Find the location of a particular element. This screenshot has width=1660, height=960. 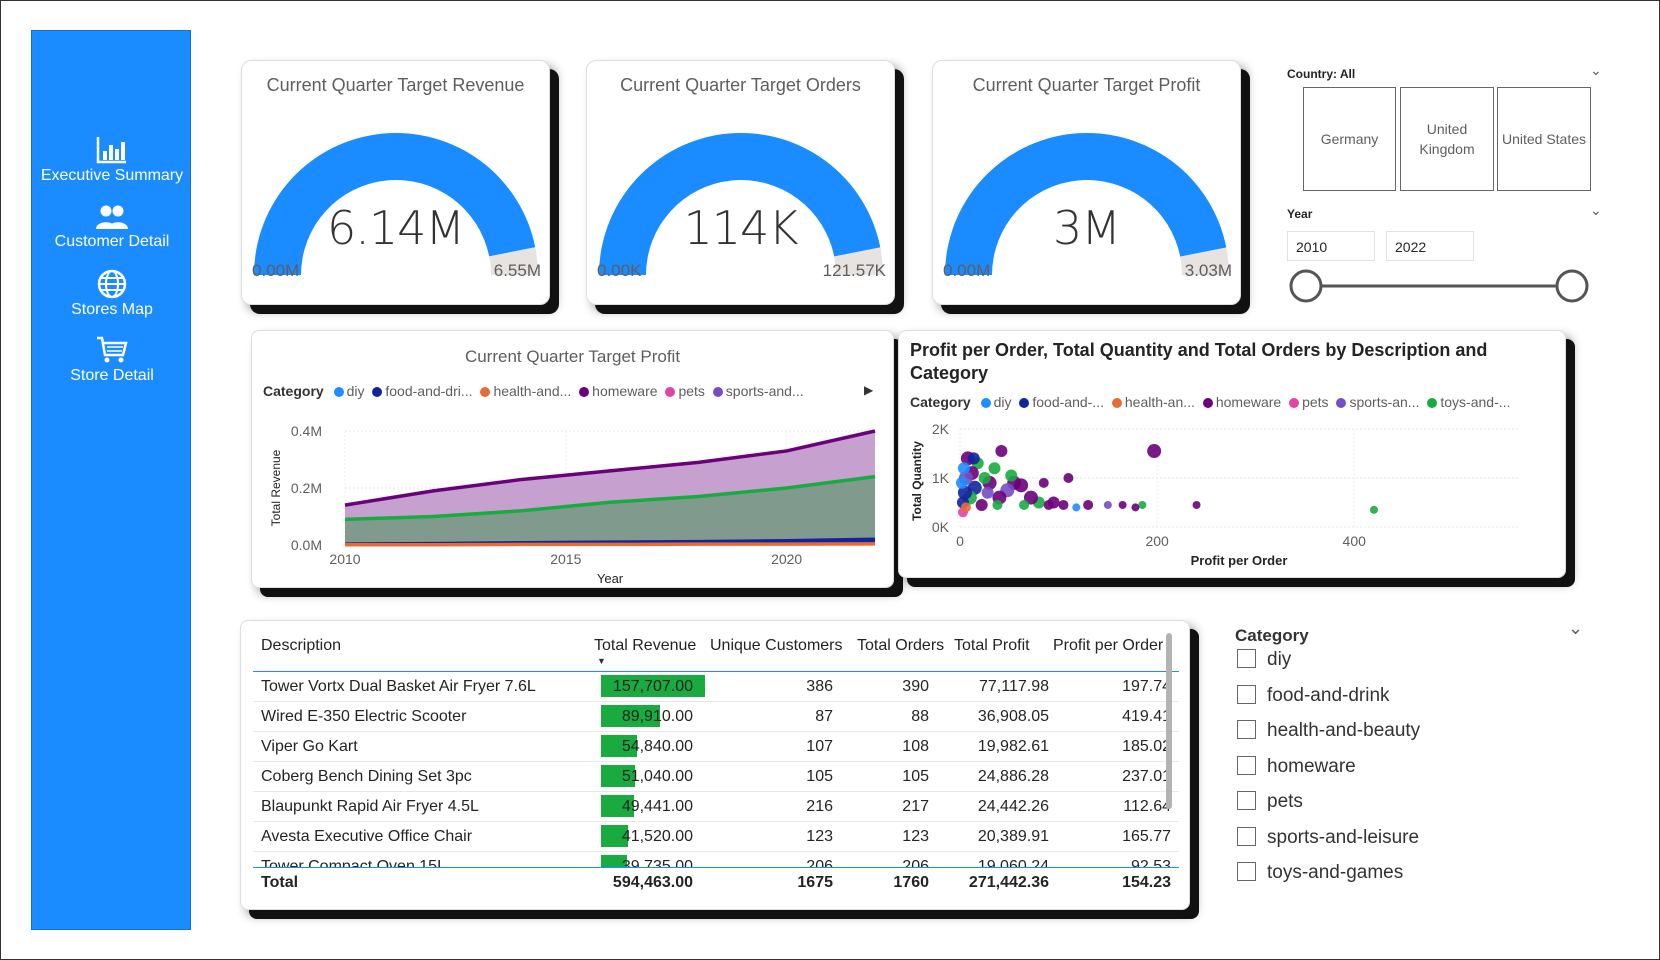

legend-next-arrow-icon: ▶ is located at coordinates (869, 390).